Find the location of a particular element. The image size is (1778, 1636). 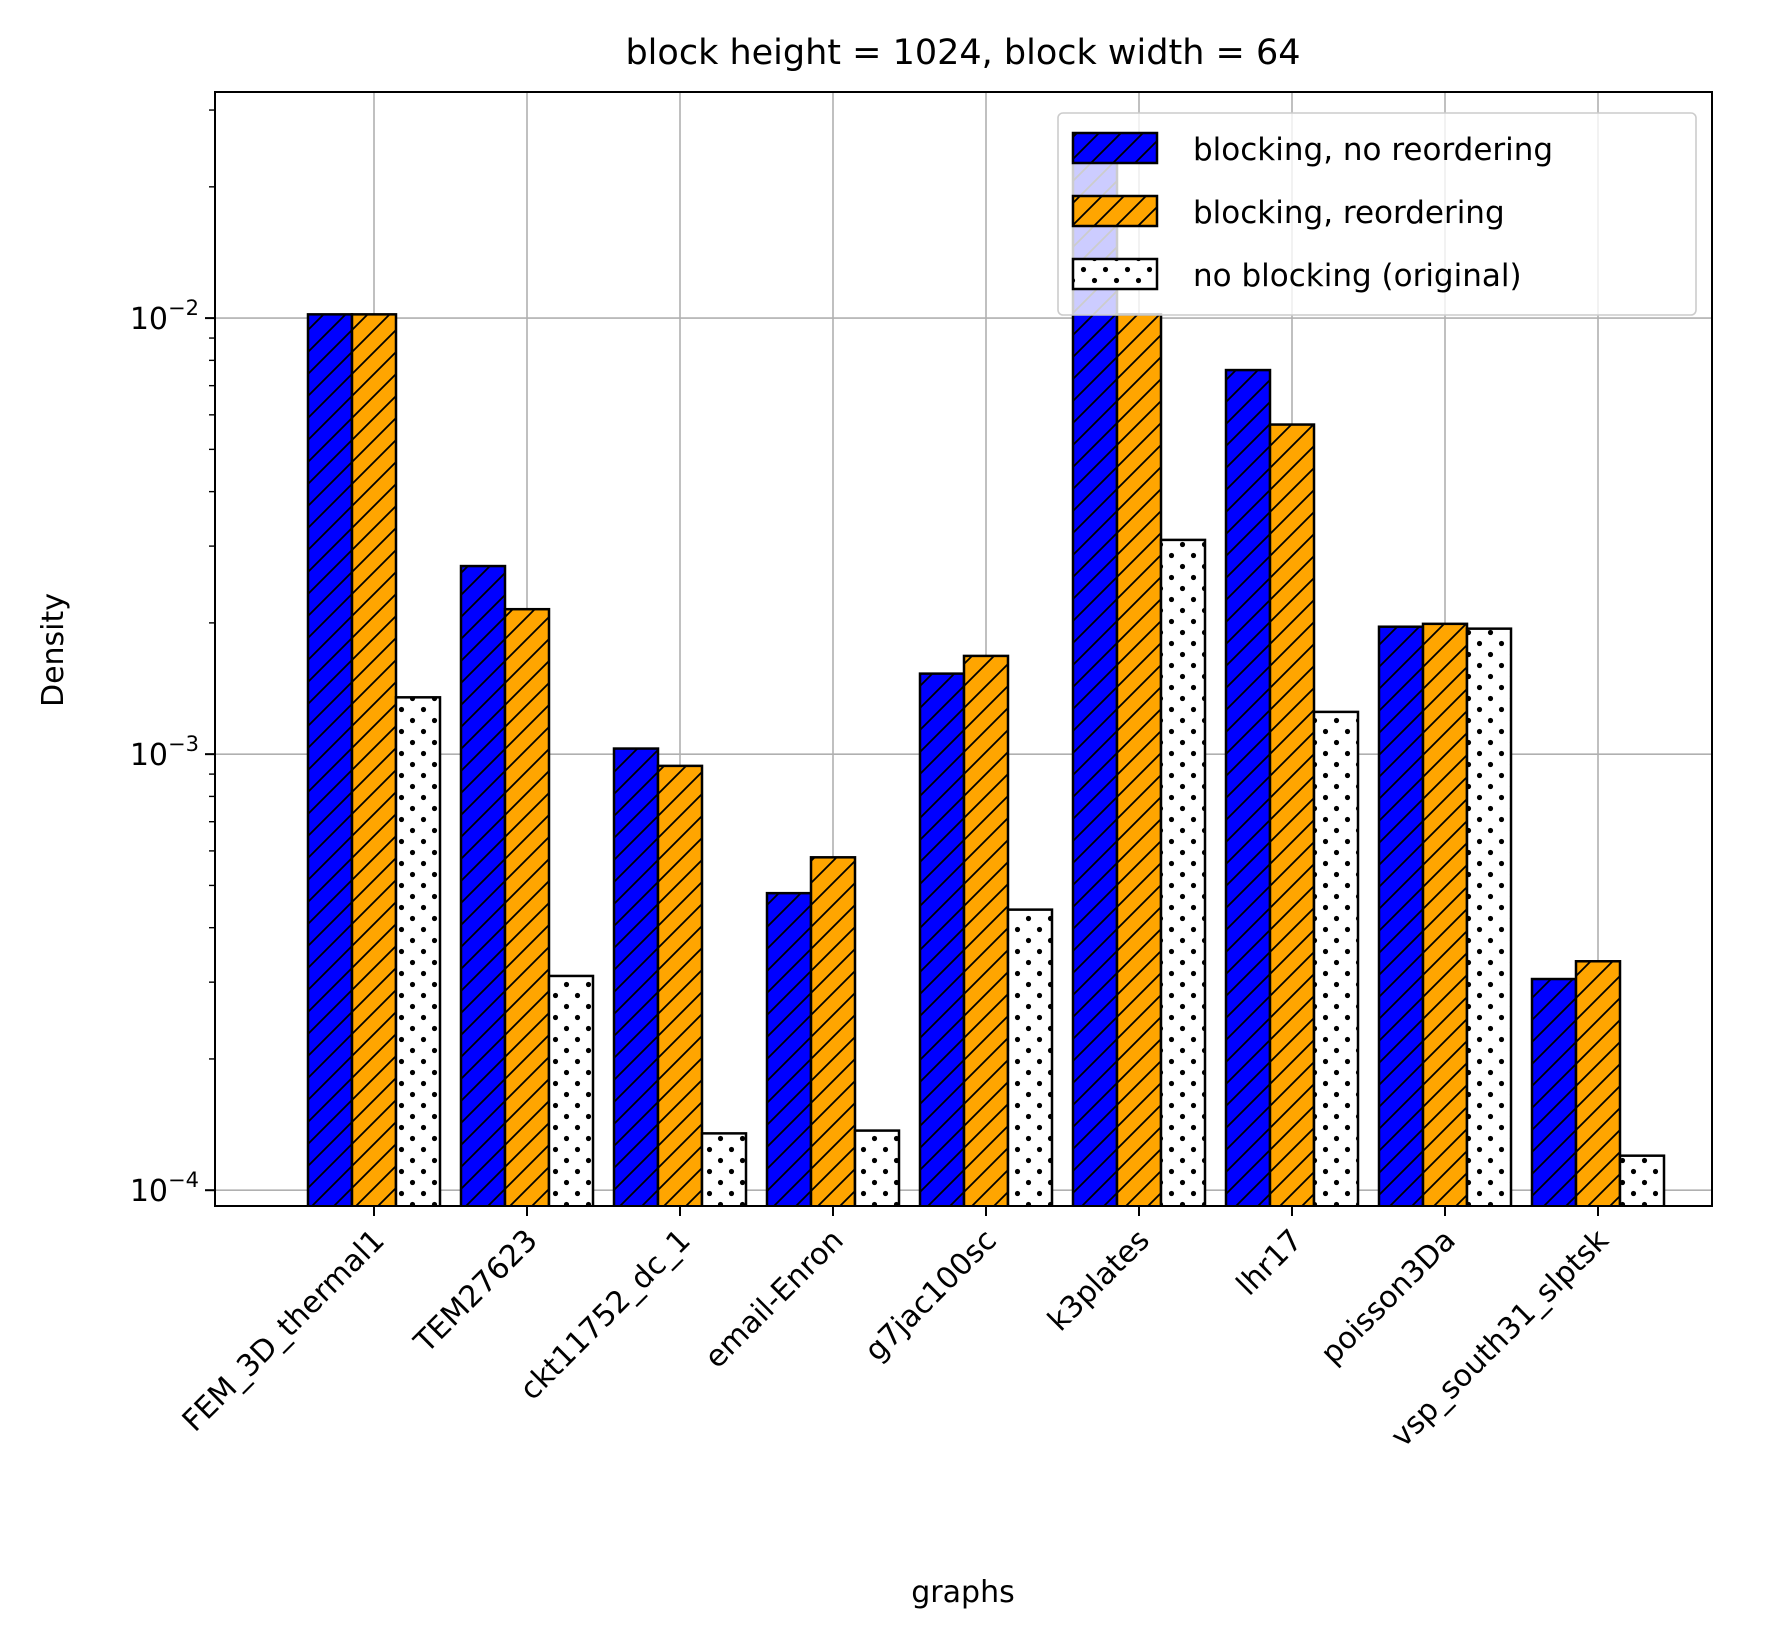

legend-label: blocking, reordering is located at coordinates (1349, 213).